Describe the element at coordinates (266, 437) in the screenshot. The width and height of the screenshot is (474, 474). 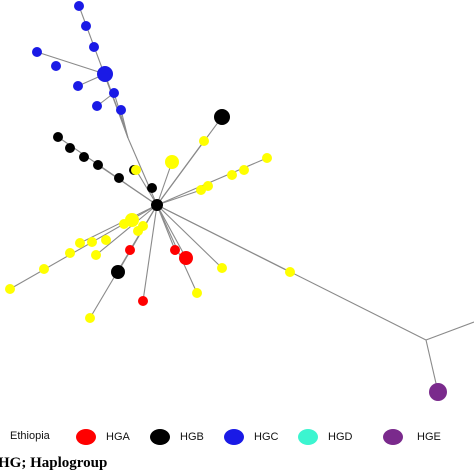
I see `legend-label-hgc: HGC` at that location.